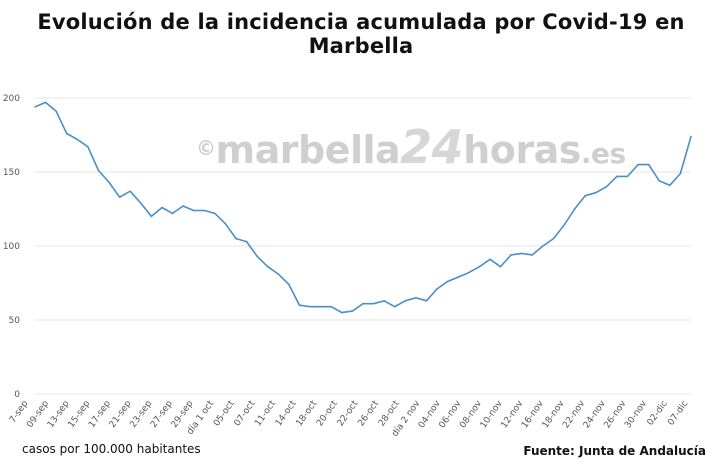 This screenshot has height=475, width=722. I want to click on y-tick-label: 50, so click(15, 321).